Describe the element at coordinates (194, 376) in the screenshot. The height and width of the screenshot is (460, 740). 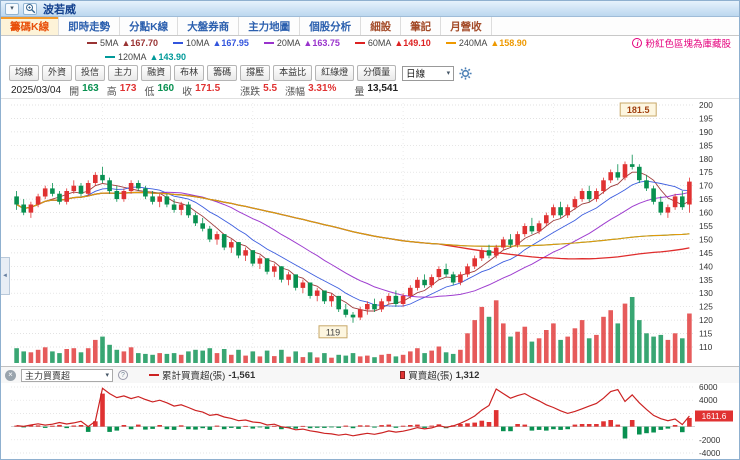
I see `cumulative-legend-label: 累計買賣超(張)` at that location.